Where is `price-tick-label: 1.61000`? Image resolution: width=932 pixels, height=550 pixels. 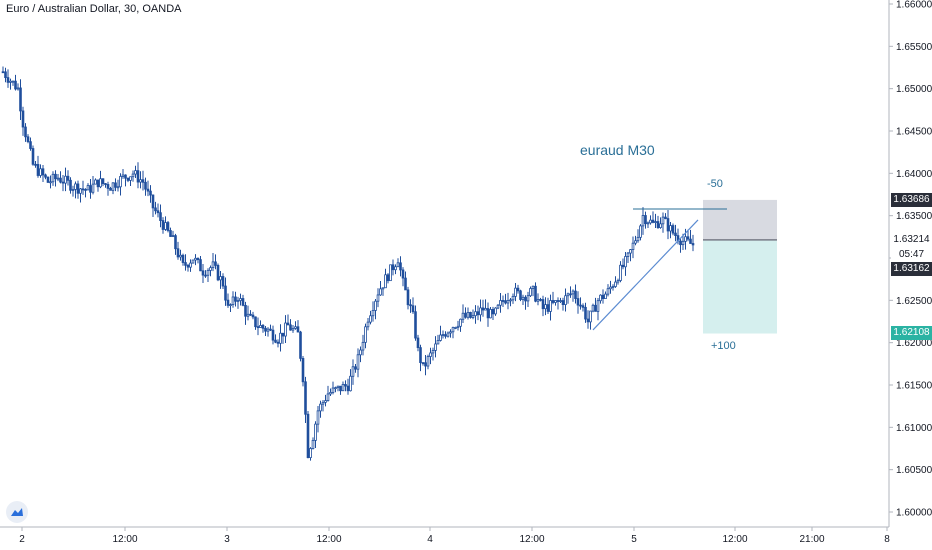
price-tick-label: 1.61000 is located at coordinates (914, 428).